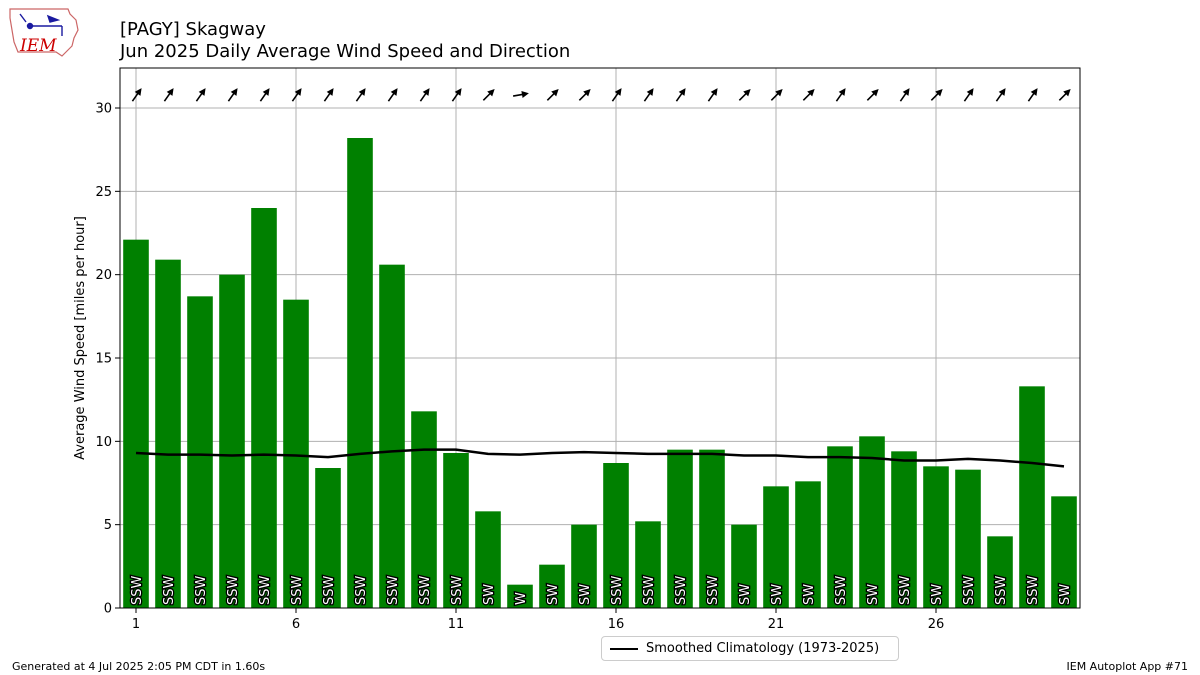 The image size is (1200, 675). What do you see at coordinates (296, 624) in the screenshot?
I see `x-tick-label: 6` at bounding box center [296, 624].